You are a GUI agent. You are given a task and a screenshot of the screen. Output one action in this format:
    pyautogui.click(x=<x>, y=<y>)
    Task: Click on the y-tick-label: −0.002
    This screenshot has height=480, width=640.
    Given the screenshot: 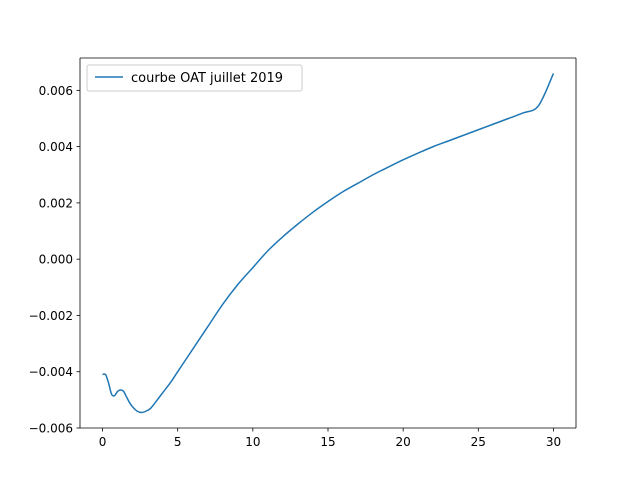 What is the action you would take?
    pyautogui.click(x=51, y=316)
    